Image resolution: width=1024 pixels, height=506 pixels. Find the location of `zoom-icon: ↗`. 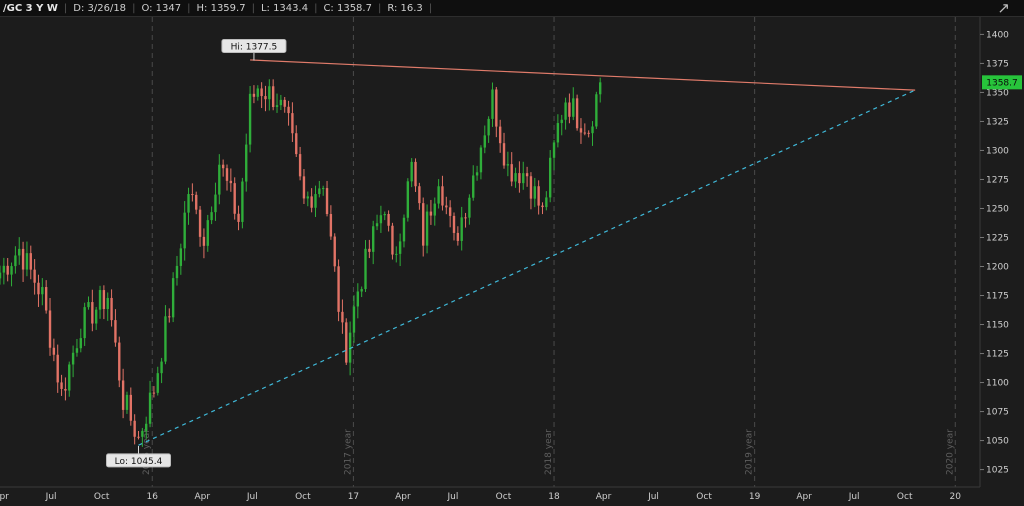

zoom-icon: ↗ is located at coordinates (1003, 8).